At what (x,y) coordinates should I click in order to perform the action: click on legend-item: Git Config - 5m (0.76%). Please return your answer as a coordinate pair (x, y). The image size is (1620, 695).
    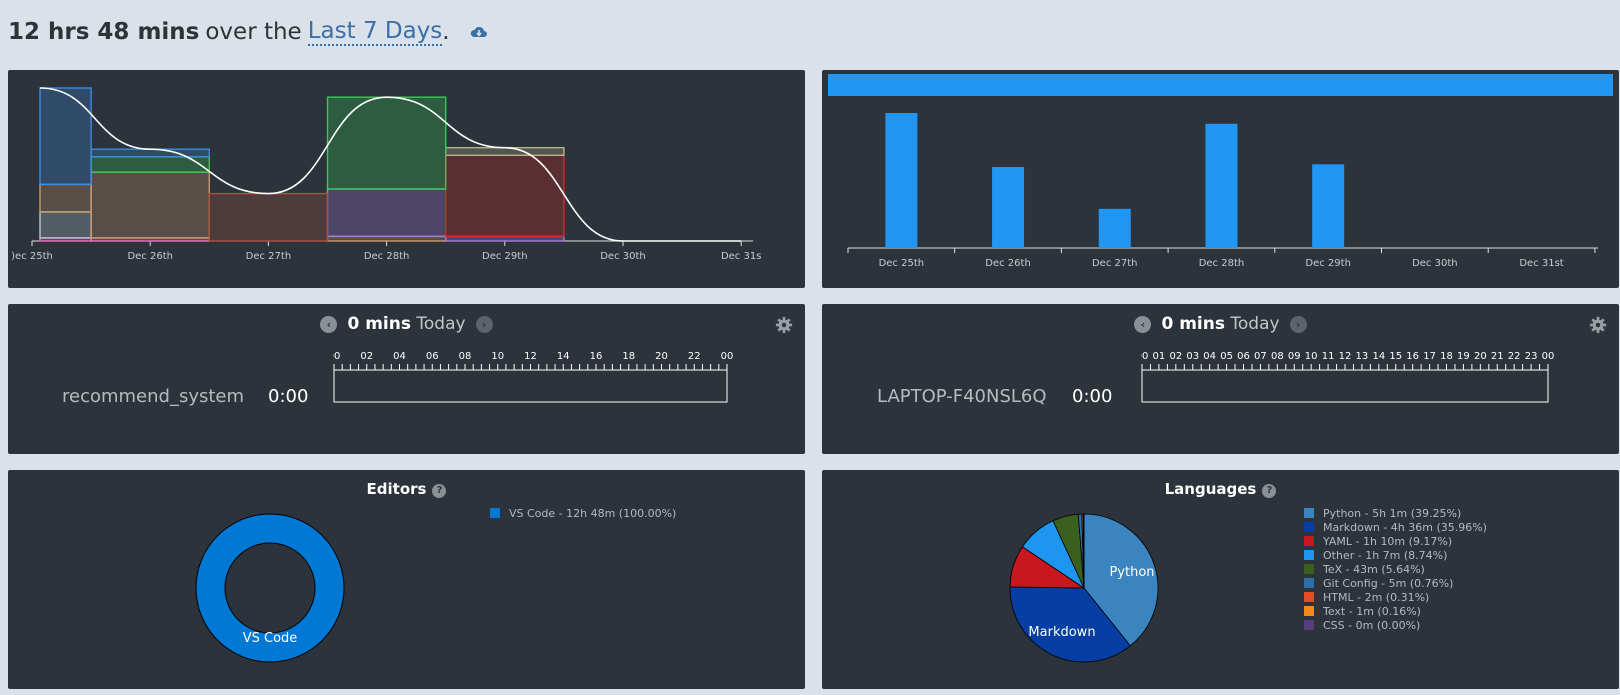
    Looking at the image, I should click on (1395, 583).